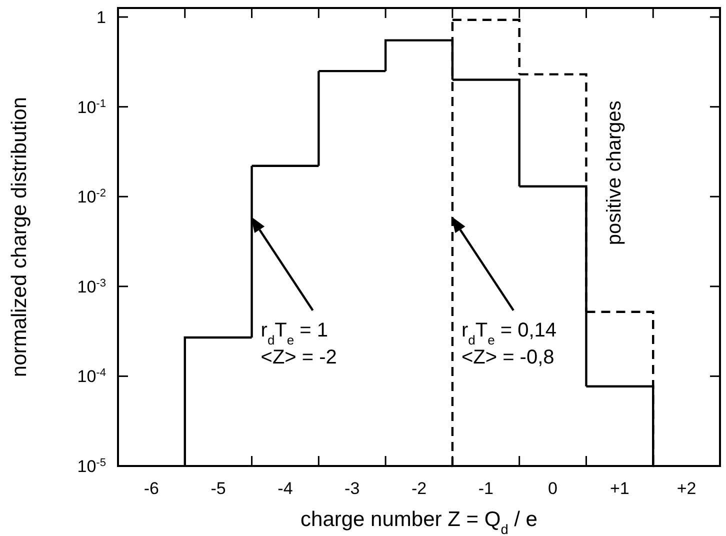  Describe the element at coordinates (91, 466) in the screenshot. I see `y-tick-label: 10$^{-5}$` at that location.